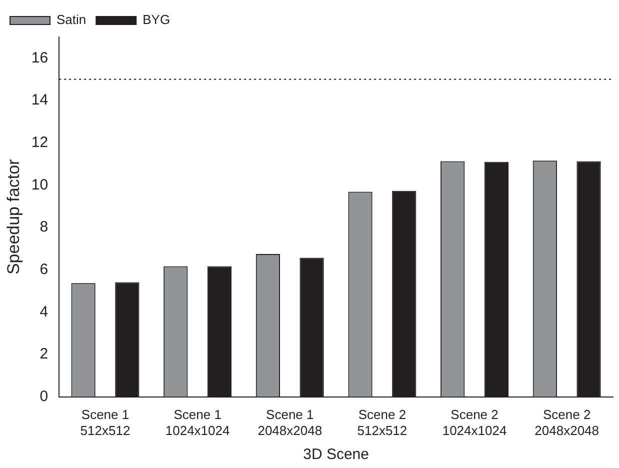 The image size is (619, 468). Describe the element at coordinates (39, 185) in the screenshot. I see `y-tick-label: 10` at that location.